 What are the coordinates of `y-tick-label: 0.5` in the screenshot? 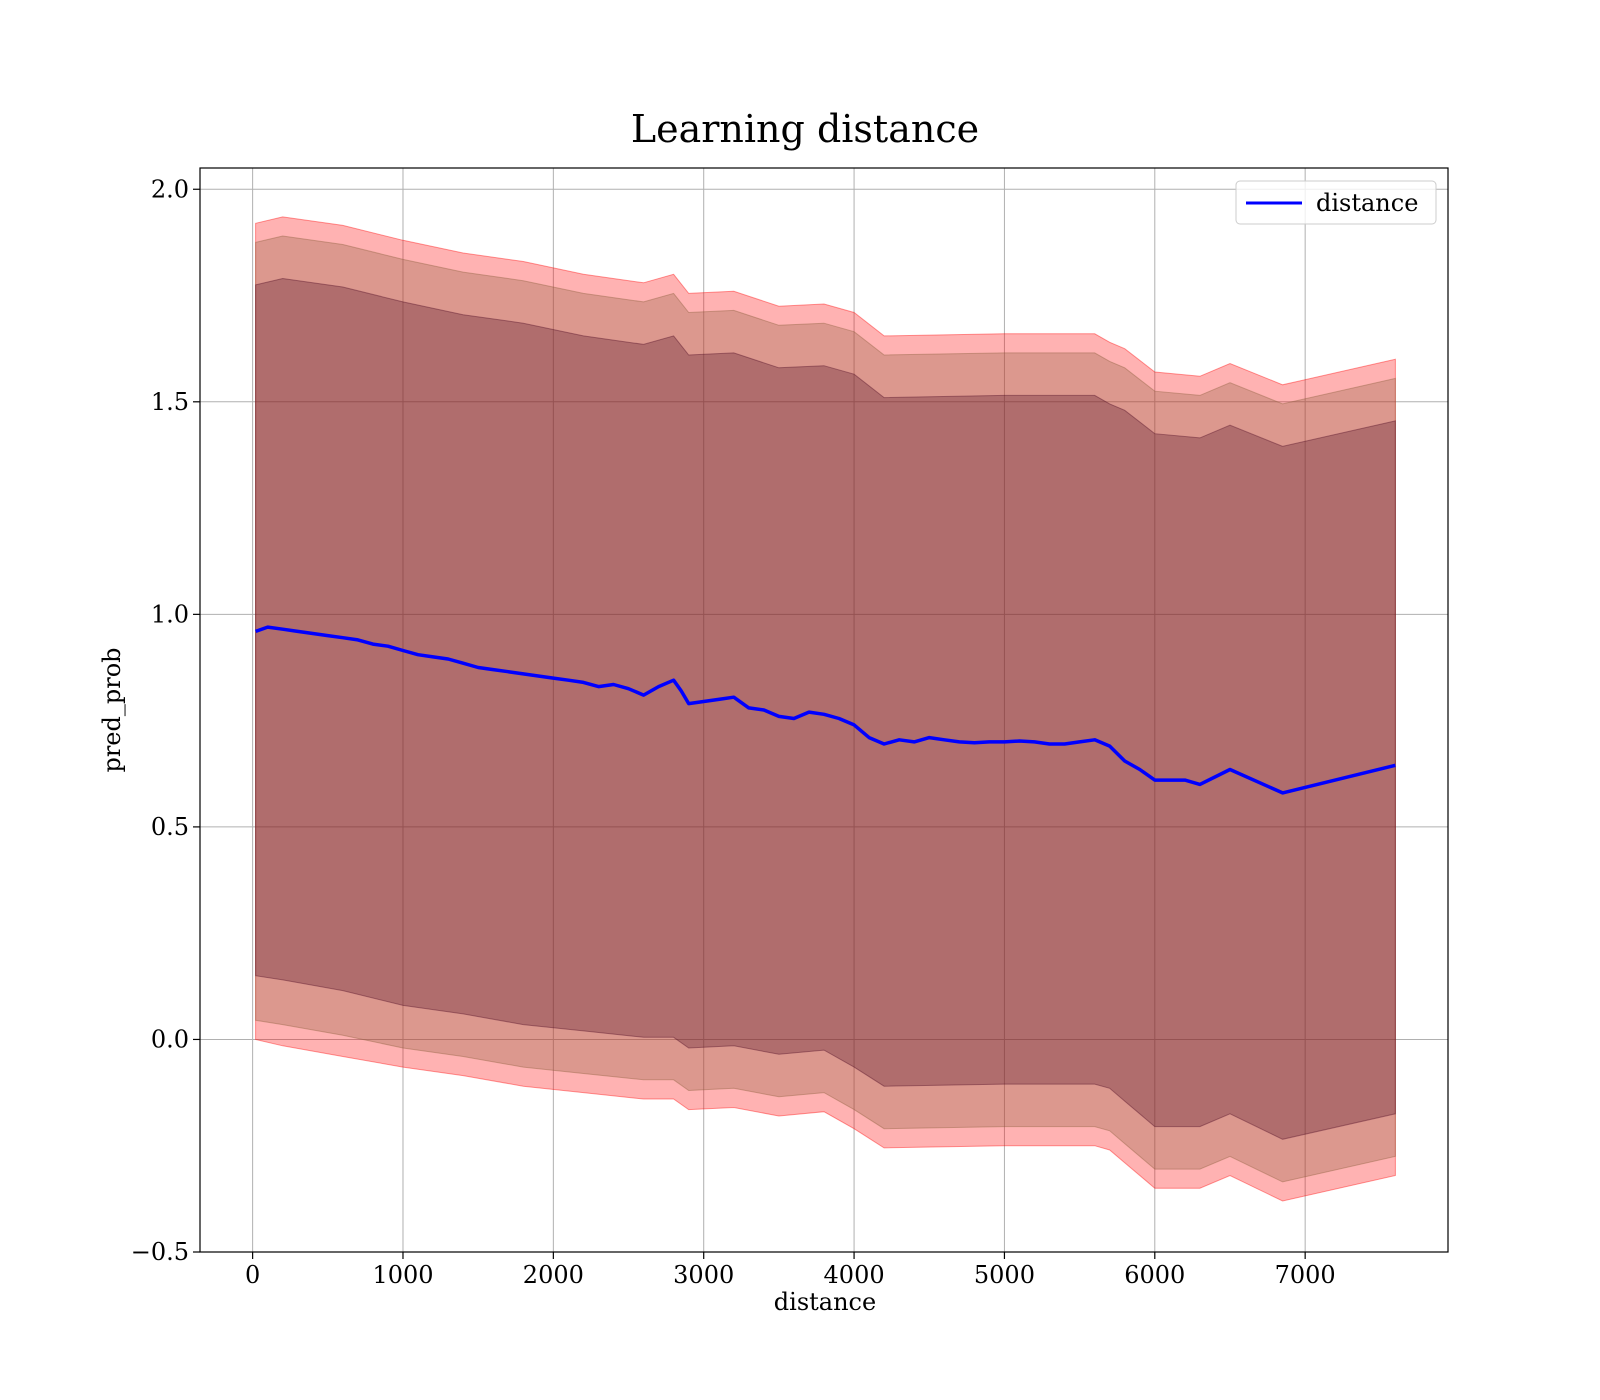 It's located at (170, 827).